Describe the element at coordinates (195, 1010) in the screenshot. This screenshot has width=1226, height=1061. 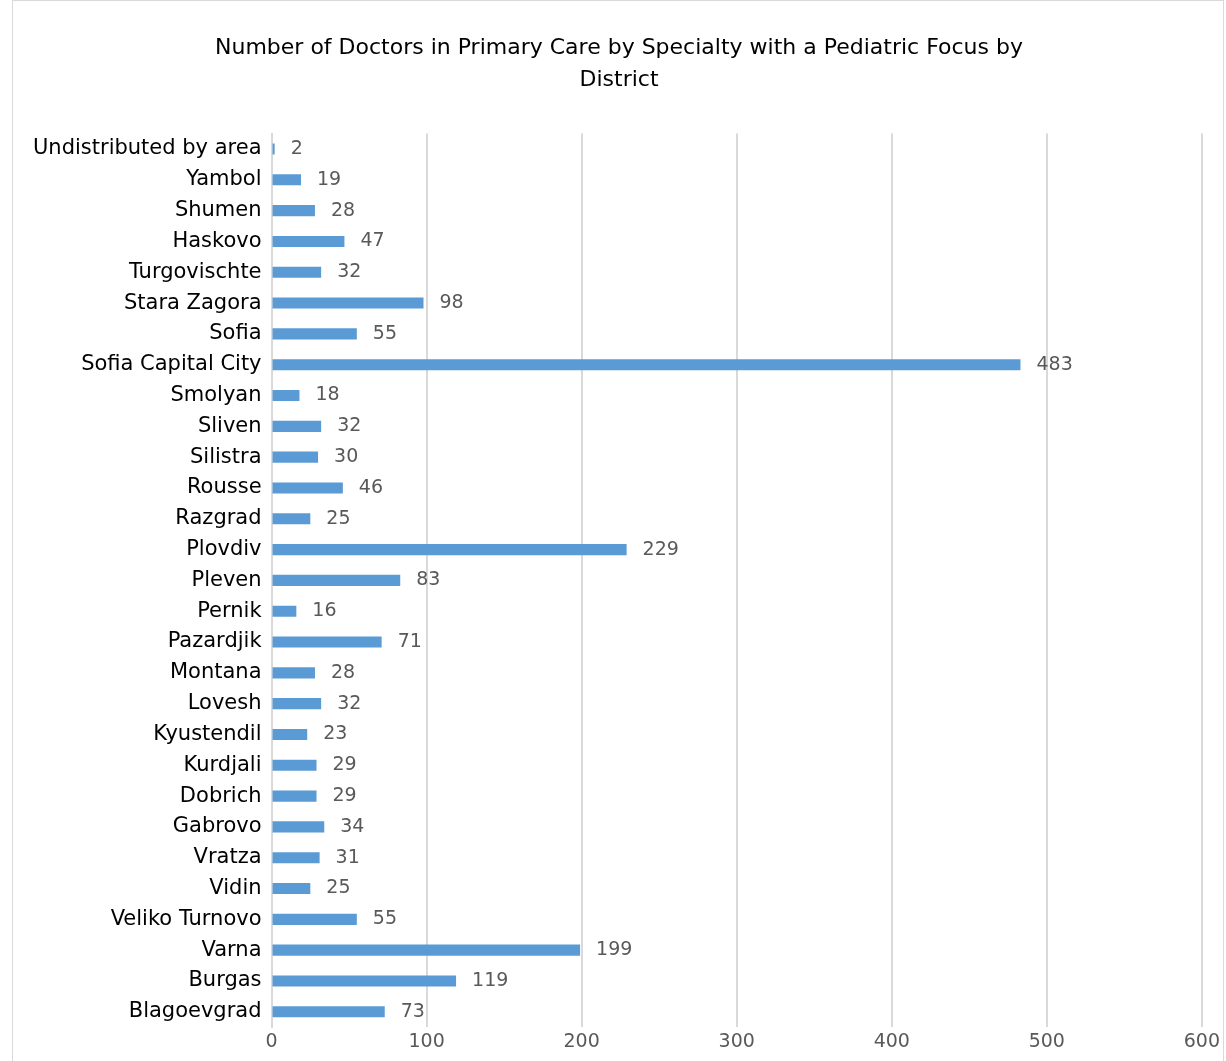
I see `y-tick-label: Blagoevgrad` at that location.